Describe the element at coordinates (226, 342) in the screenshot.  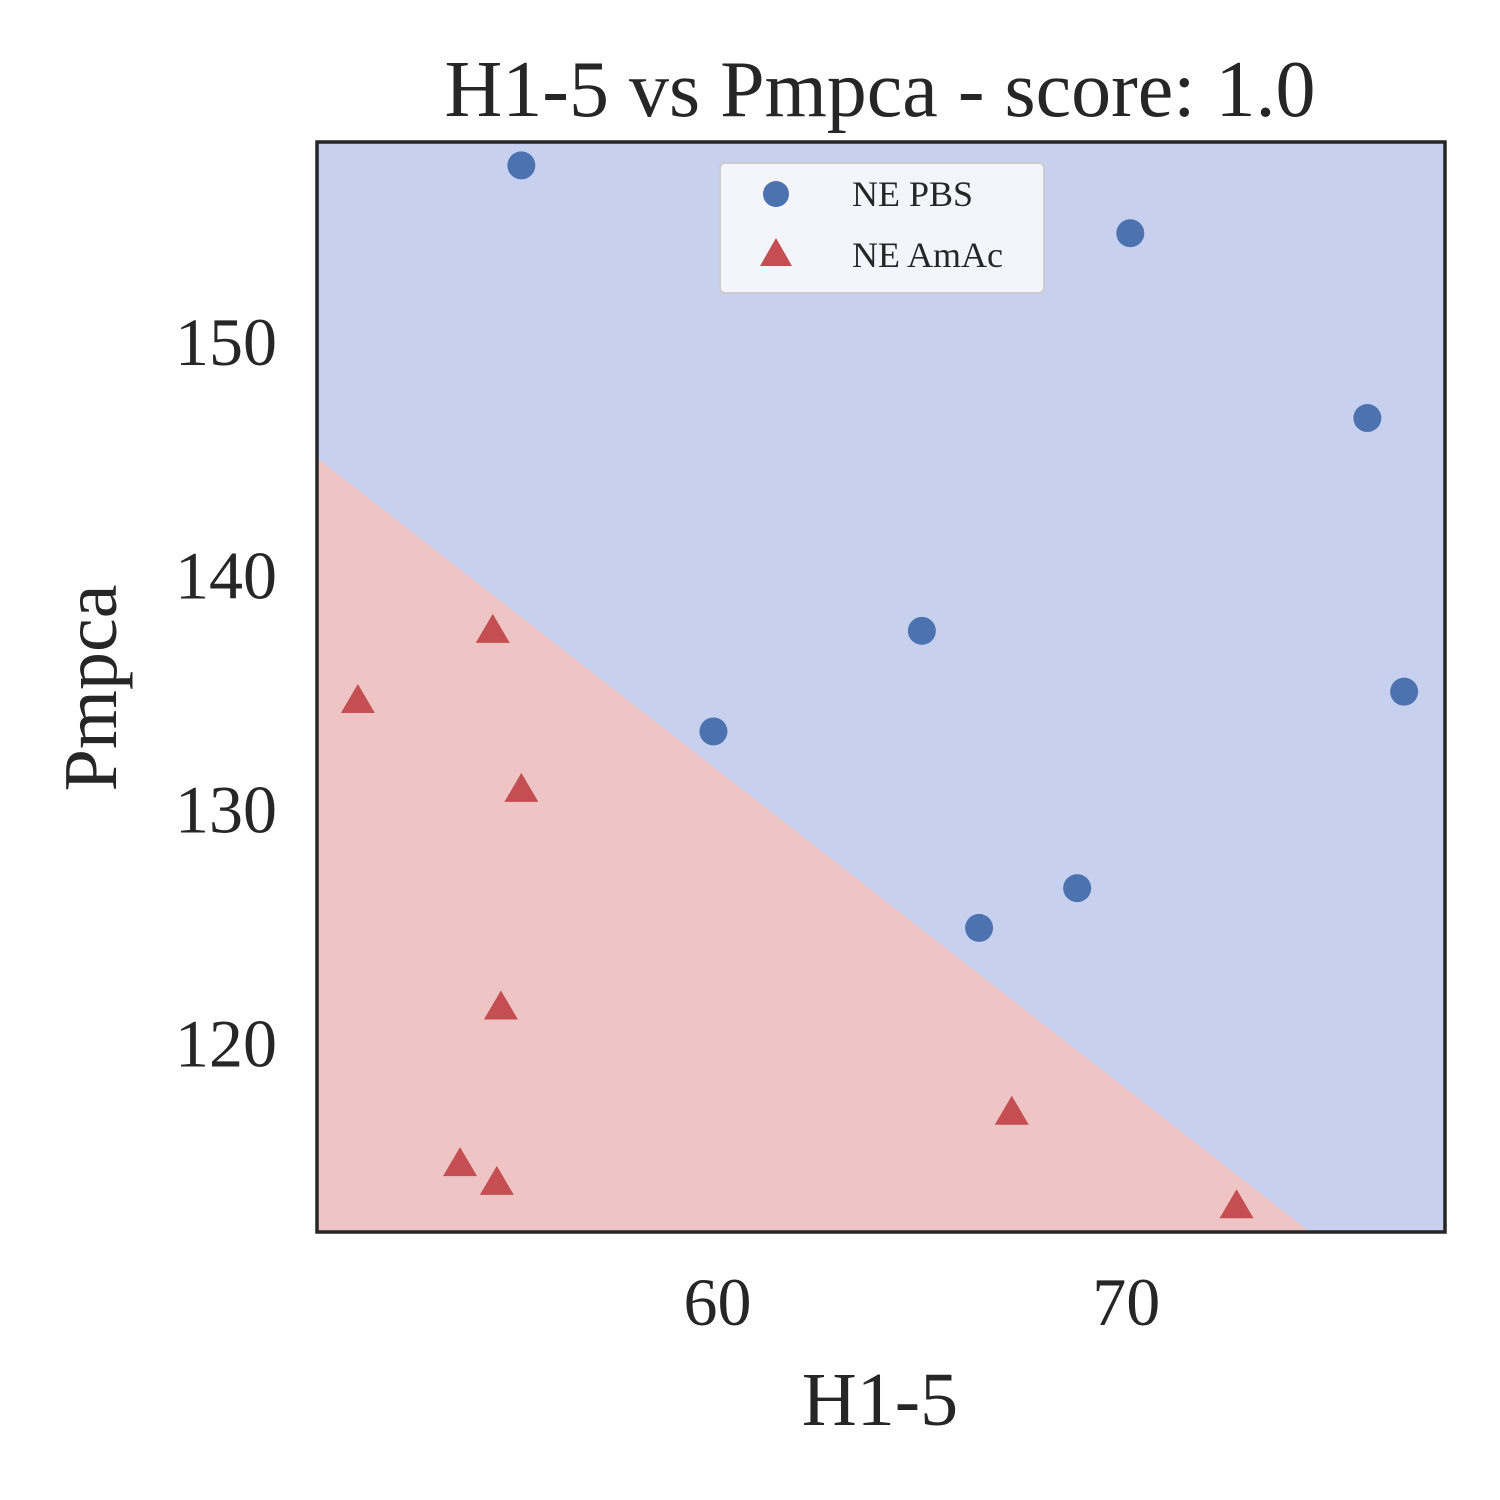
I see `y-tick-label-150: 150` at that location.